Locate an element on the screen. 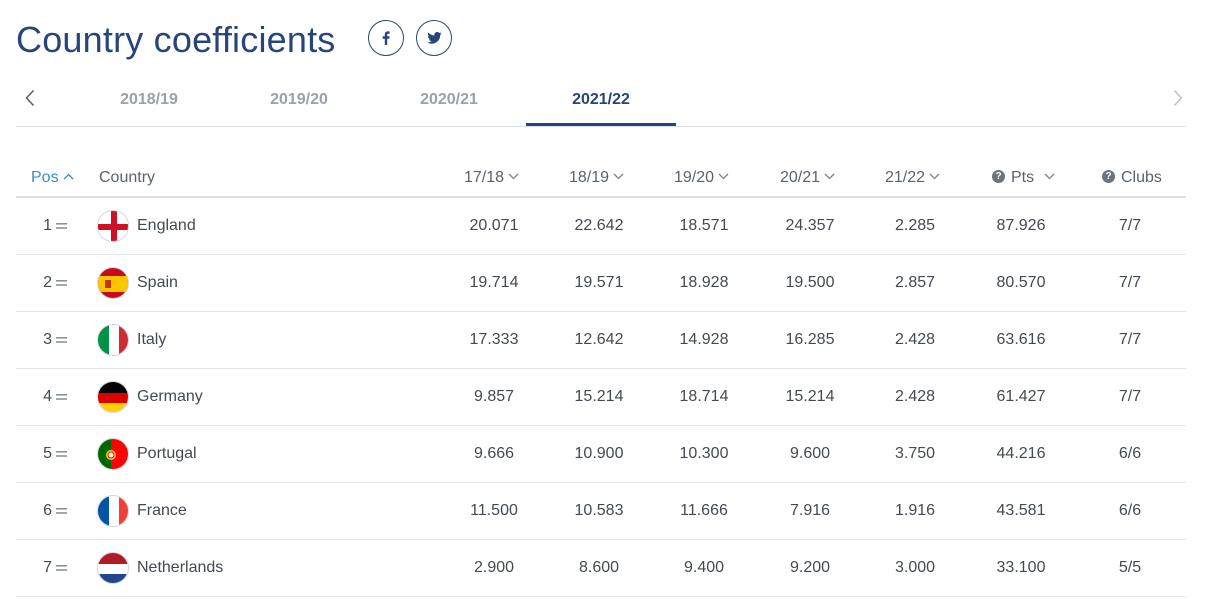  chevron-right-icon is located at coordinates (1178, 98).